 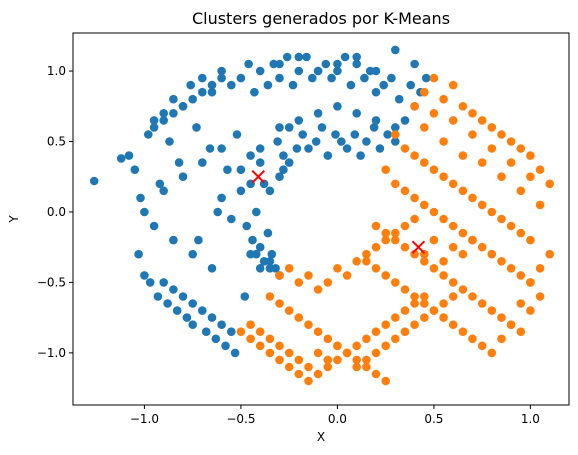 I want to click on x-tick-label: 0.0, so click(x=337, y=419).